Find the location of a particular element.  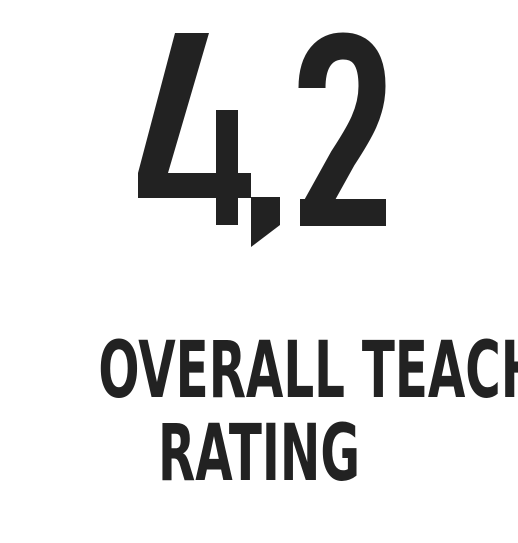

comma-mark is located at coordinates (265, 222).